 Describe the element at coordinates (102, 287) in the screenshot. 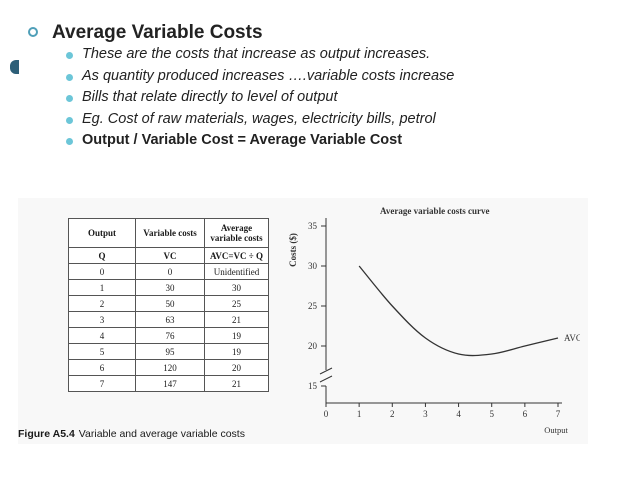

I see `table-cell: 1` at that location.